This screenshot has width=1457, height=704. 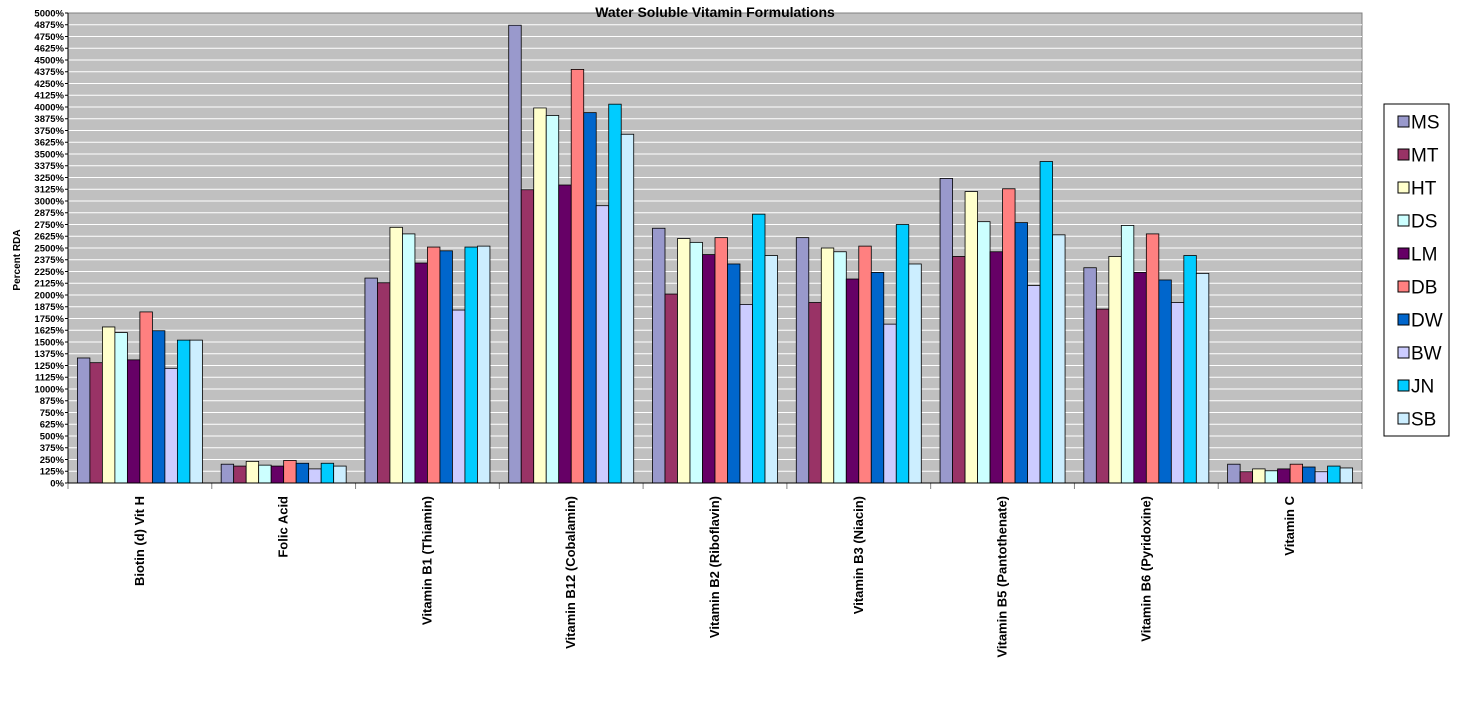 I want to click on x-tick-label: Folic Acid, so click(x=283, y=527).